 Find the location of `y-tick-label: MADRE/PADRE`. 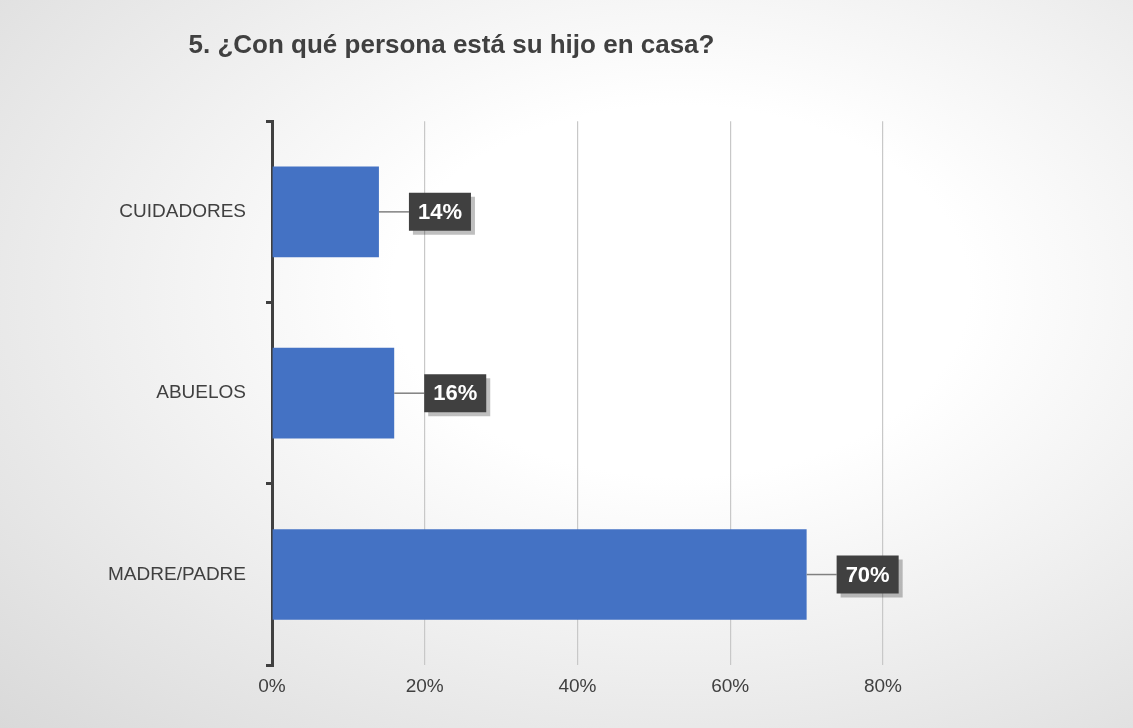

y-tick-label: MADRE/PADRE is located at coordinates (177, 573).